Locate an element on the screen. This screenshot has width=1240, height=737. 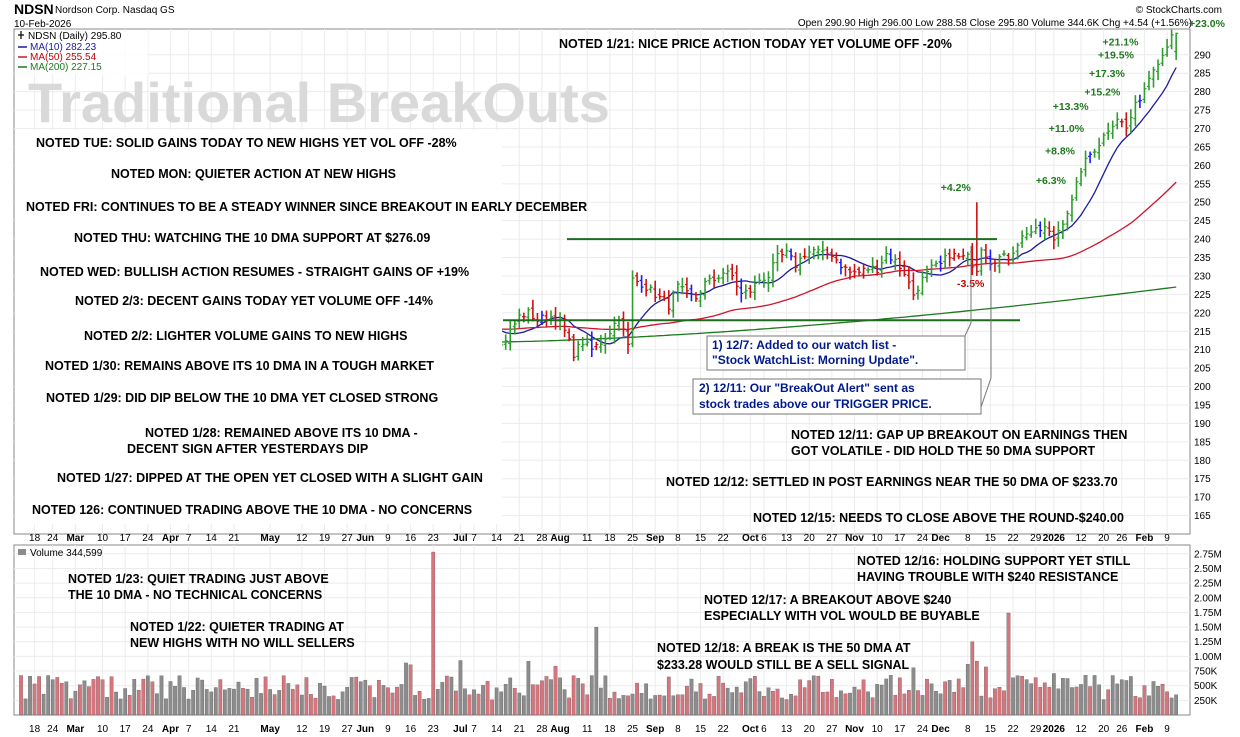
date-tick-label: 27 is located at coordinates (348, 538).